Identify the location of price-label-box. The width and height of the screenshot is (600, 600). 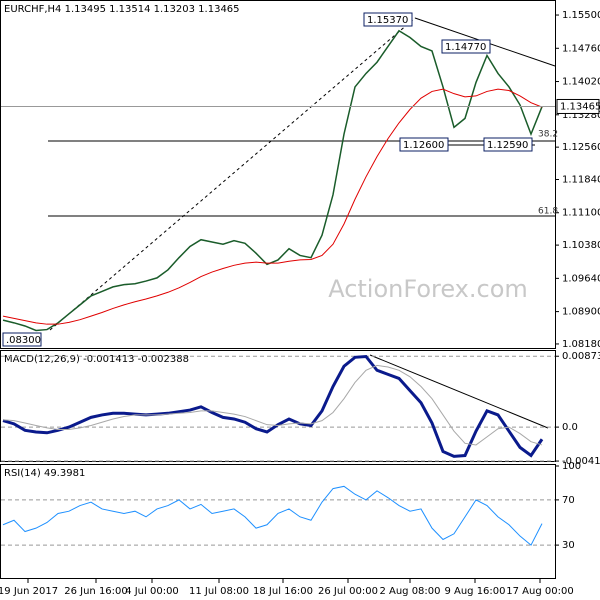
(578, 106).